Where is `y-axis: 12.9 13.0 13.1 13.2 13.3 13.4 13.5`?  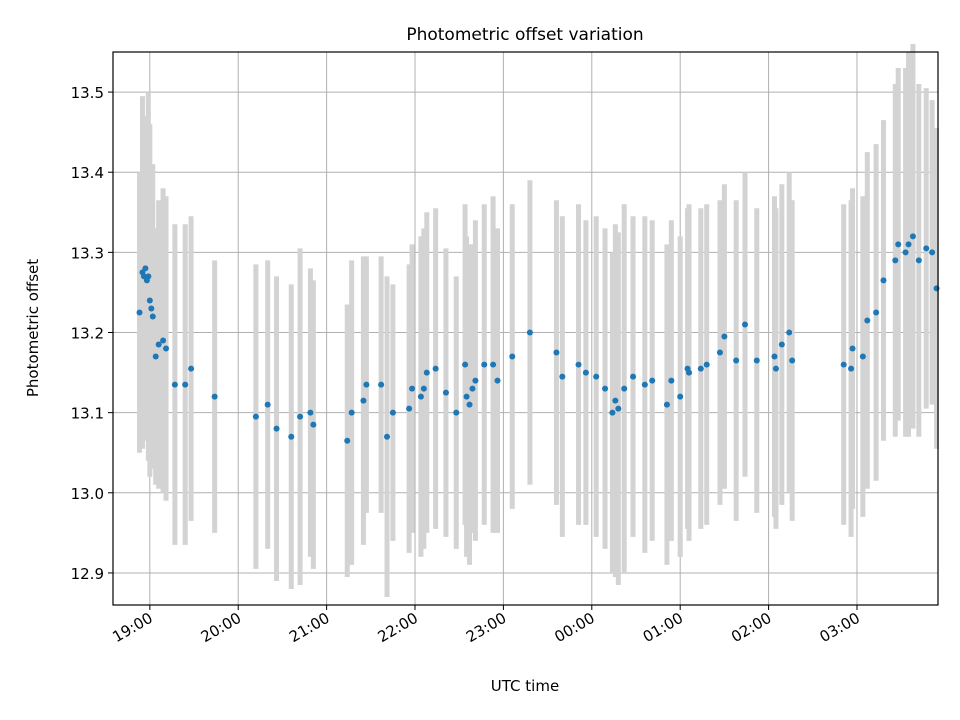 y-axis: 12.9 13.0 13.1 13.2 13.3 13.4 13.5 is located at coordinates (92, 333).